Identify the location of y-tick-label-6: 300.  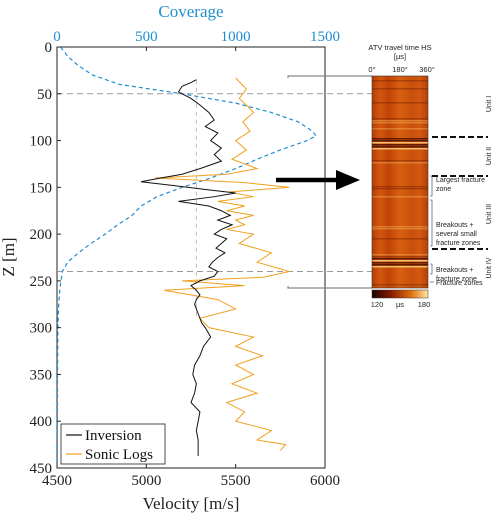
(41, 329).